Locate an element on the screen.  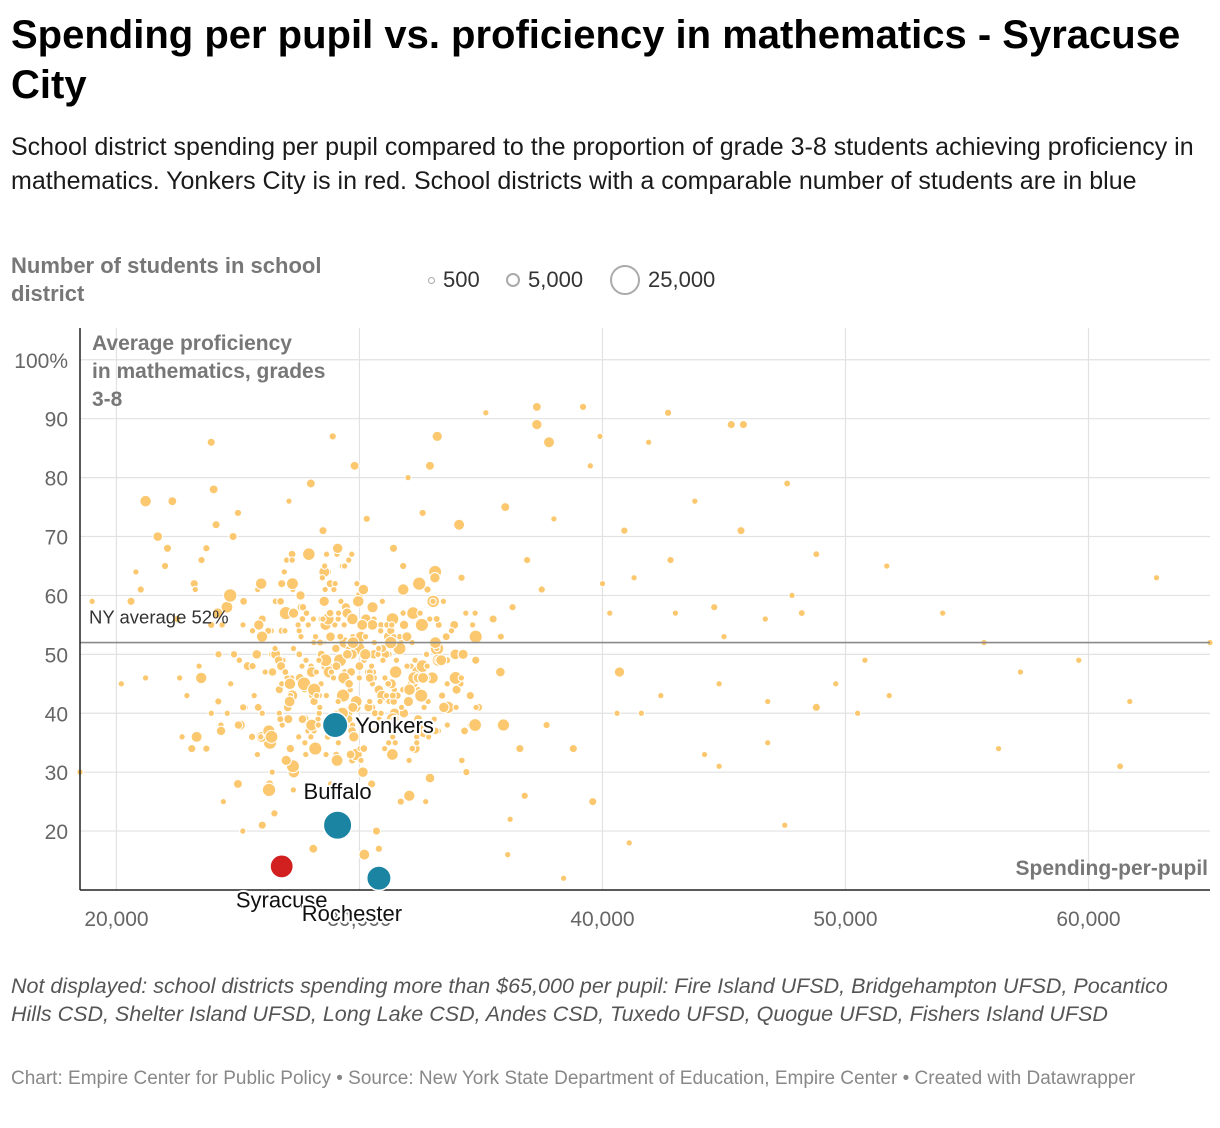
highlight-point-yonkers is located at coordinates (335, 725).